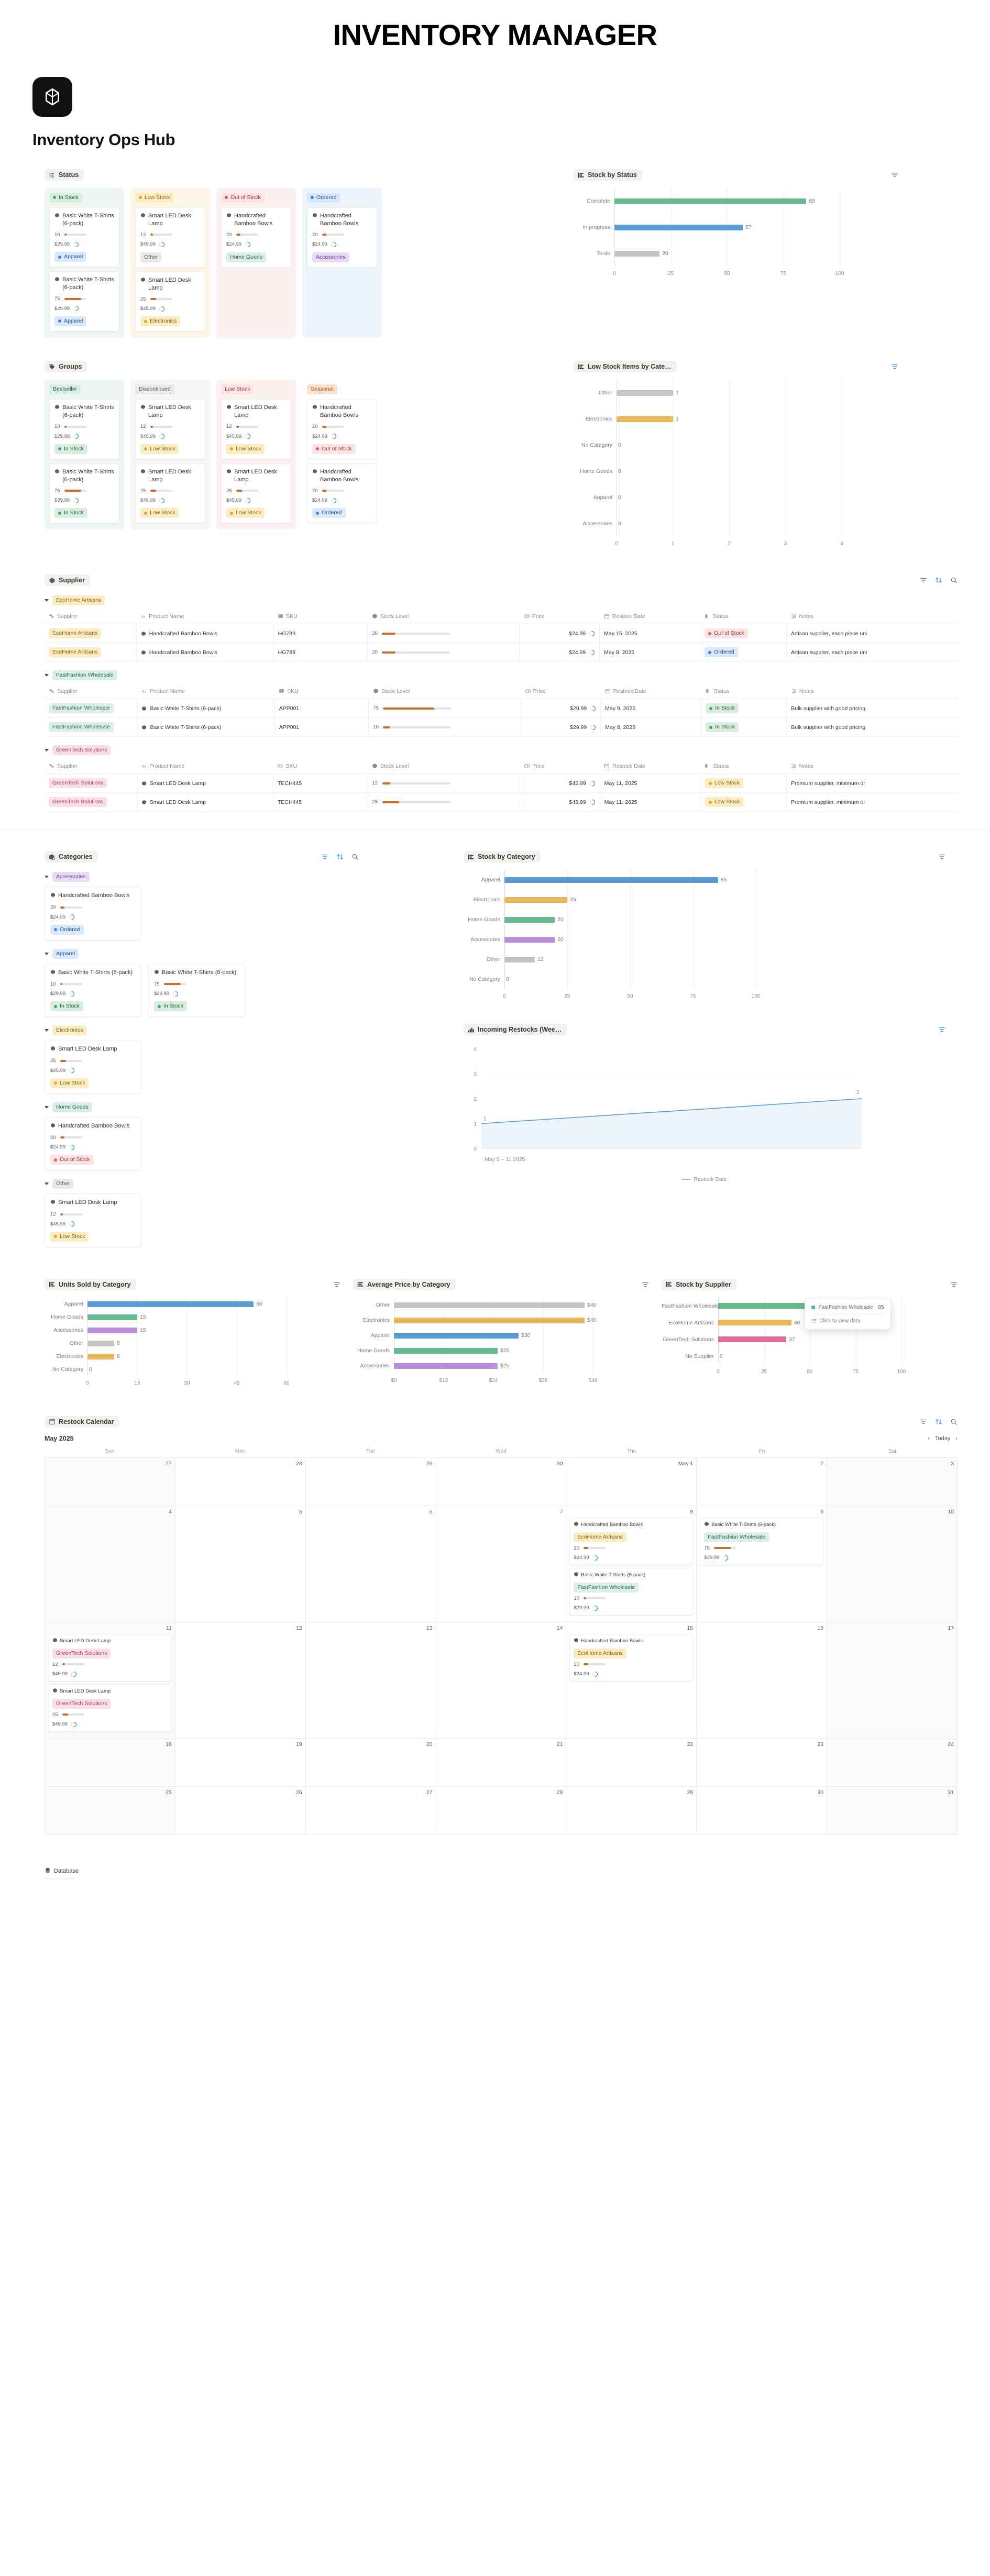  Describe the element at coordinates (256, 429) in the screenshot. I see `kanban-card: Smart LED Desk Lamp 12 $45.99 Low Stock` at that location.